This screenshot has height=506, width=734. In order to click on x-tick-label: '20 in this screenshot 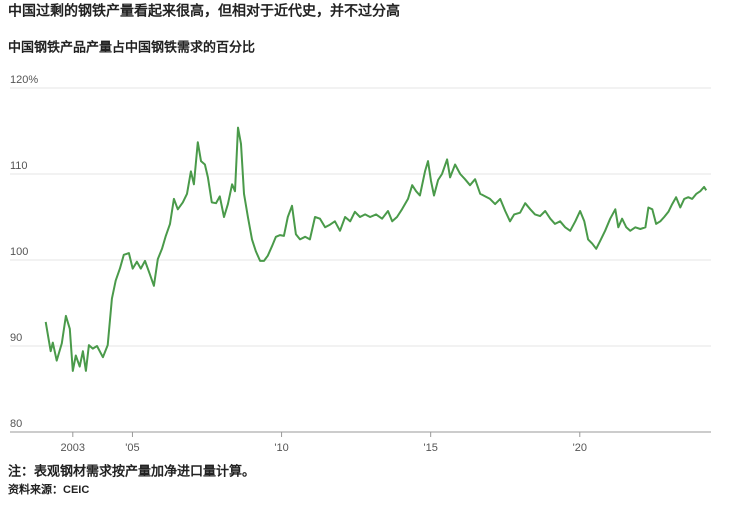, I will do `click(580, 448)`.